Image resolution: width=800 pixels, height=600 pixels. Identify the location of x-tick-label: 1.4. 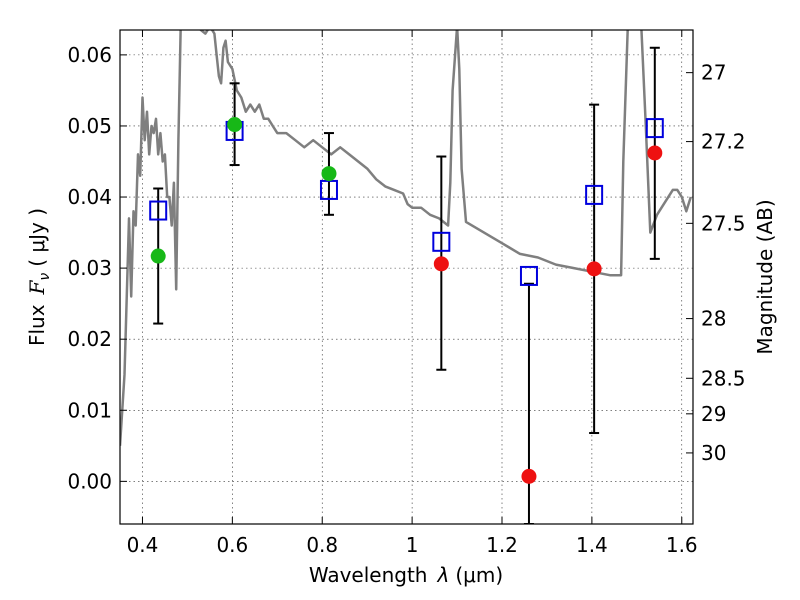
(592, 545).